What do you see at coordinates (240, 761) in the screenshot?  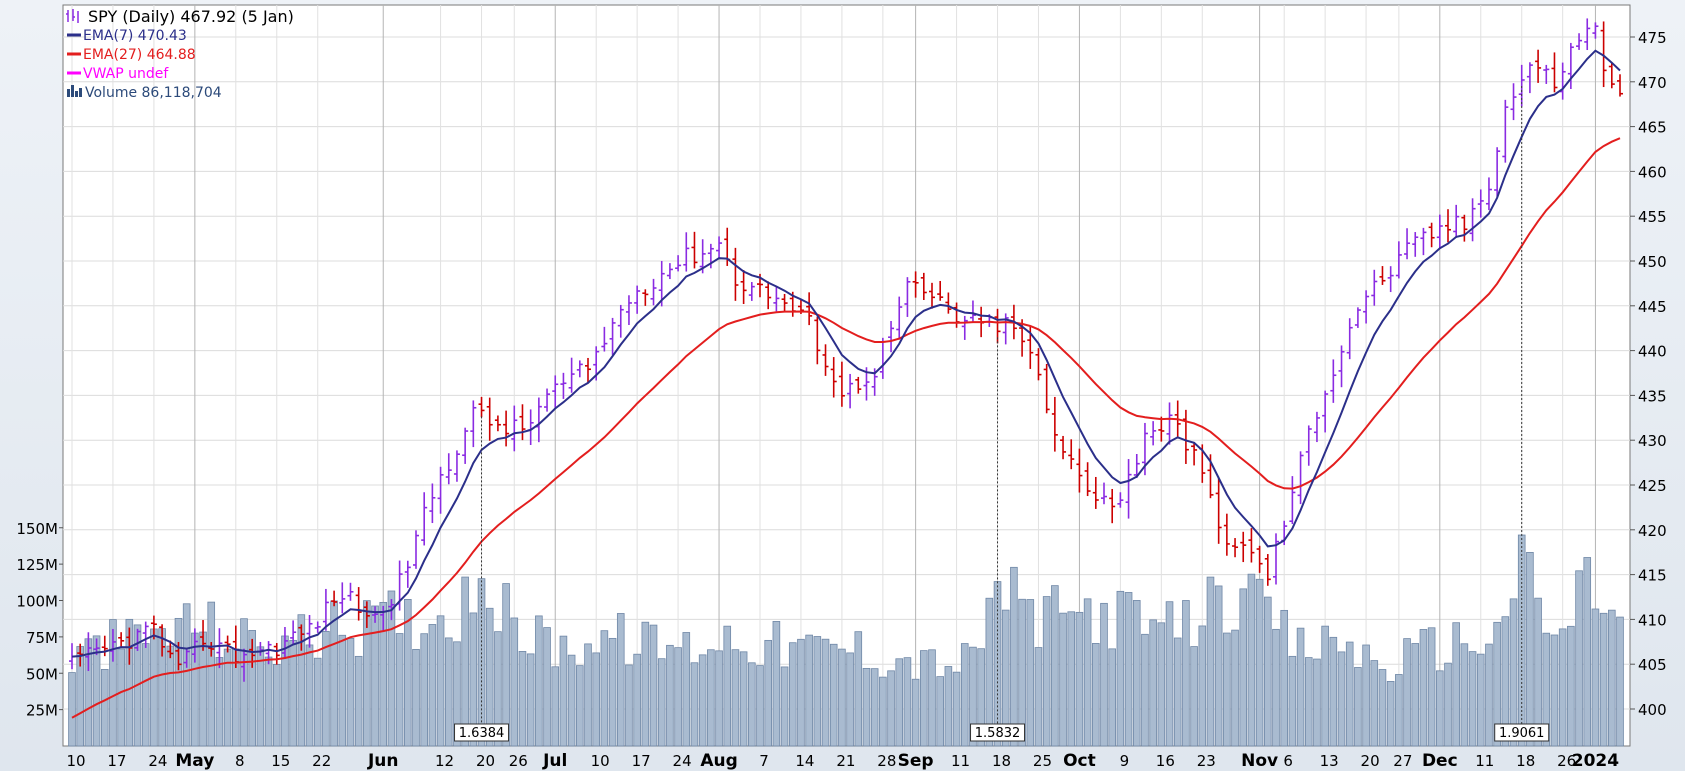 I see `date-tick-label: 8` at bounding box center [240, 761].